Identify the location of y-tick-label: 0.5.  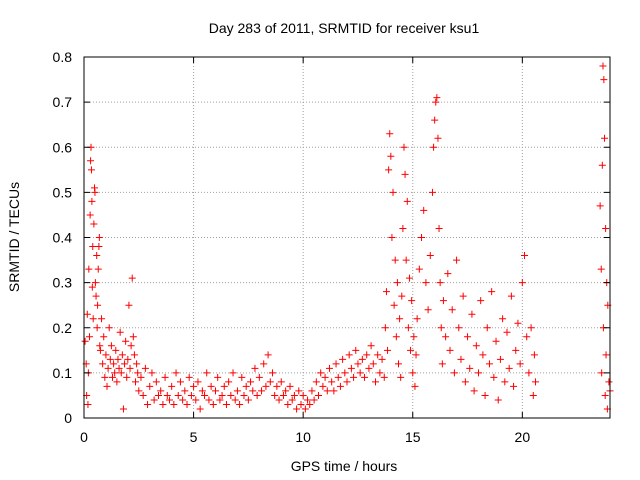
(63, 192).